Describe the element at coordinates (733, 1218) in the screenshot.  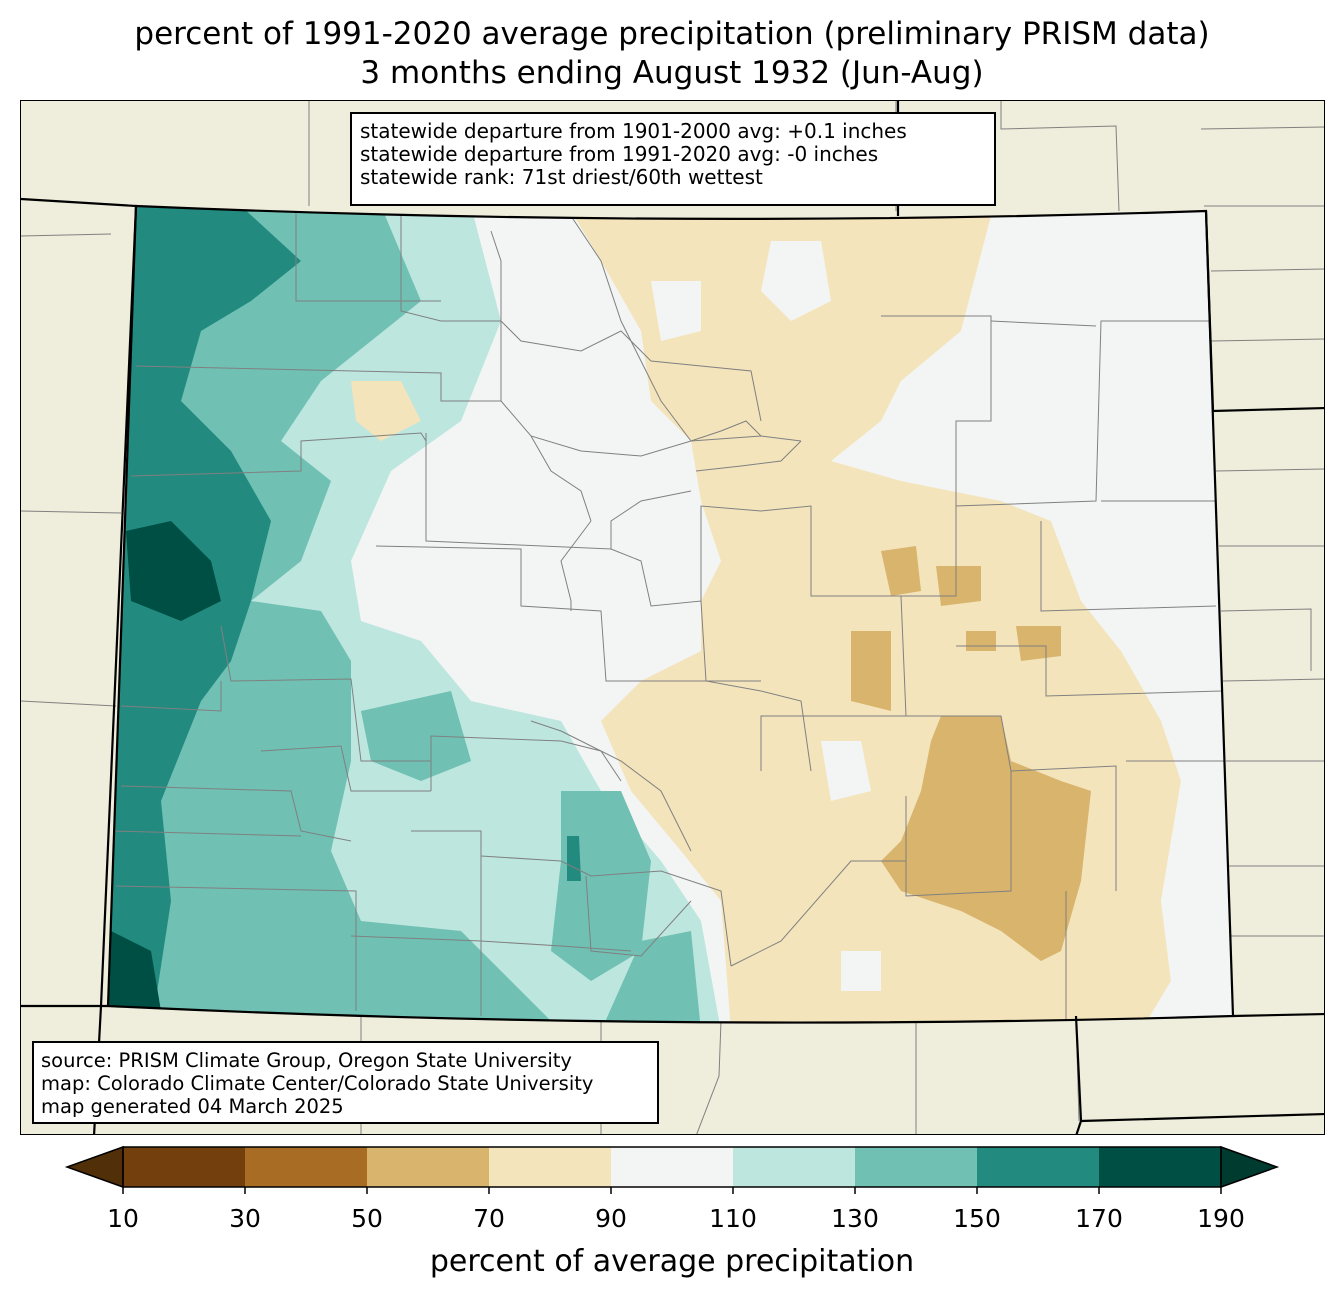
I see `colorbar-tick-label: 110` at that location.